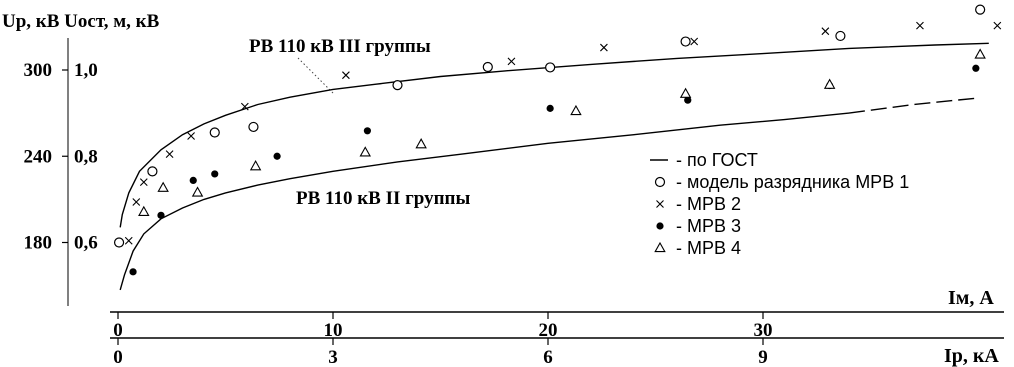  What do you see at coordinates (717, 160) in the screenshot?
I see `legend-entry-text: - по ГОСТ` at bounding box center [717, 160].